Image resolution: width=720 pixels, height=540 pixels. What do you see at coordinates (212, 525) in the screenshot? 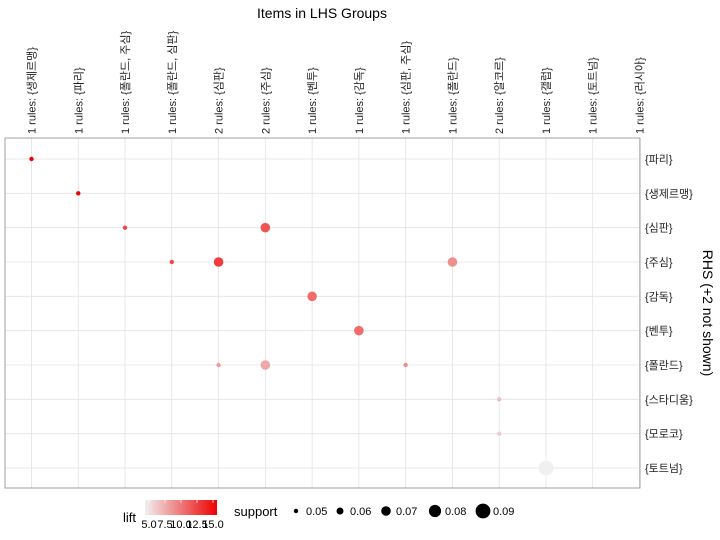
I see `lift-tick-label: 15.0` at bounding box center [212, 525].